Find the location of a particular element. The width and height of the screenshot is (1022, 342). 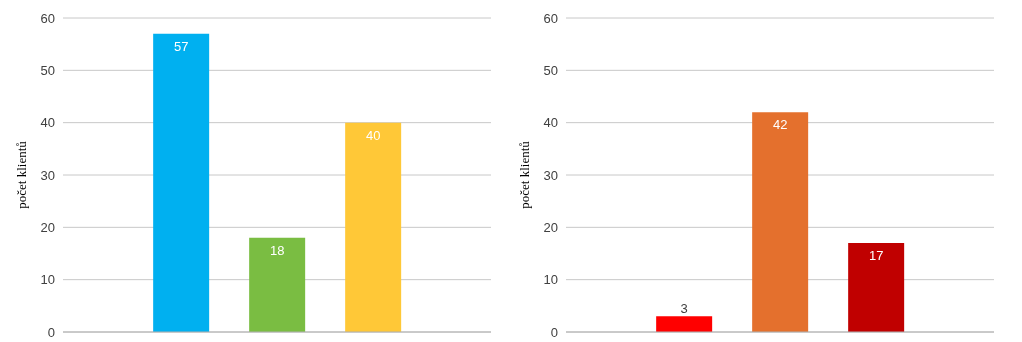

data-label: 17 is located at coordinates (876, 256).